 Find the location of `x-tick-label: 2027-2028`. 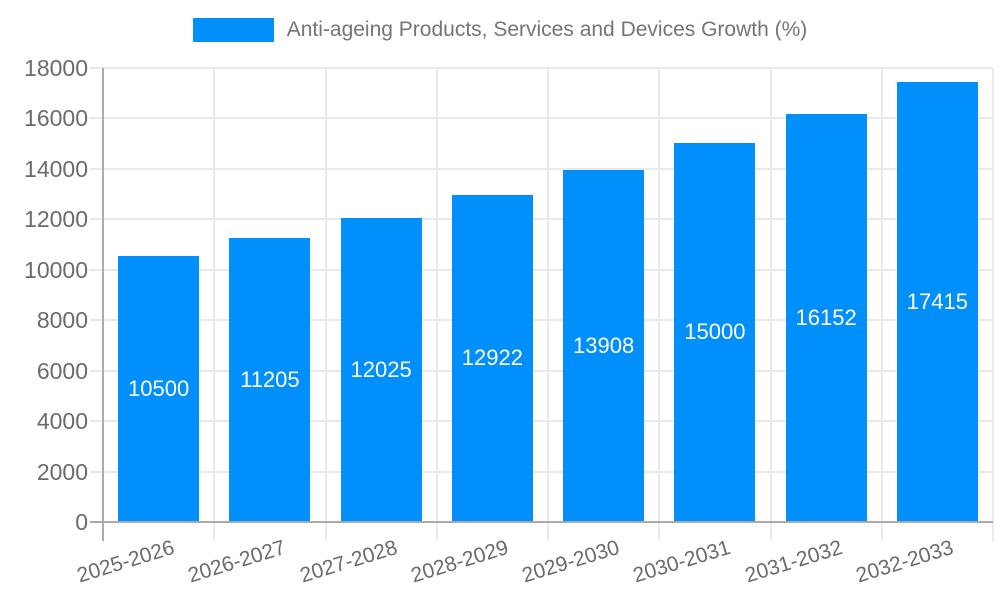

x-tick-label: 2027-2028 is located at coordinates (348, 562).